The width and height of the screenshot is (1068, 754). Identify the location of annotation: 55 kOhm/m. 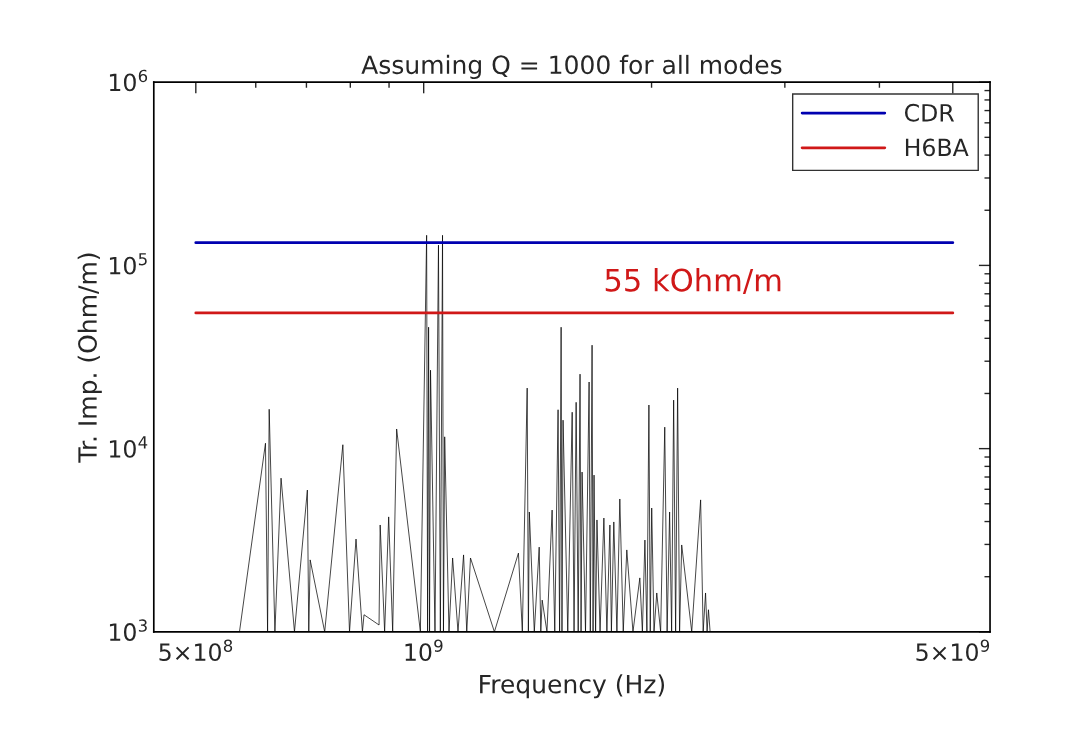
(693, 281).